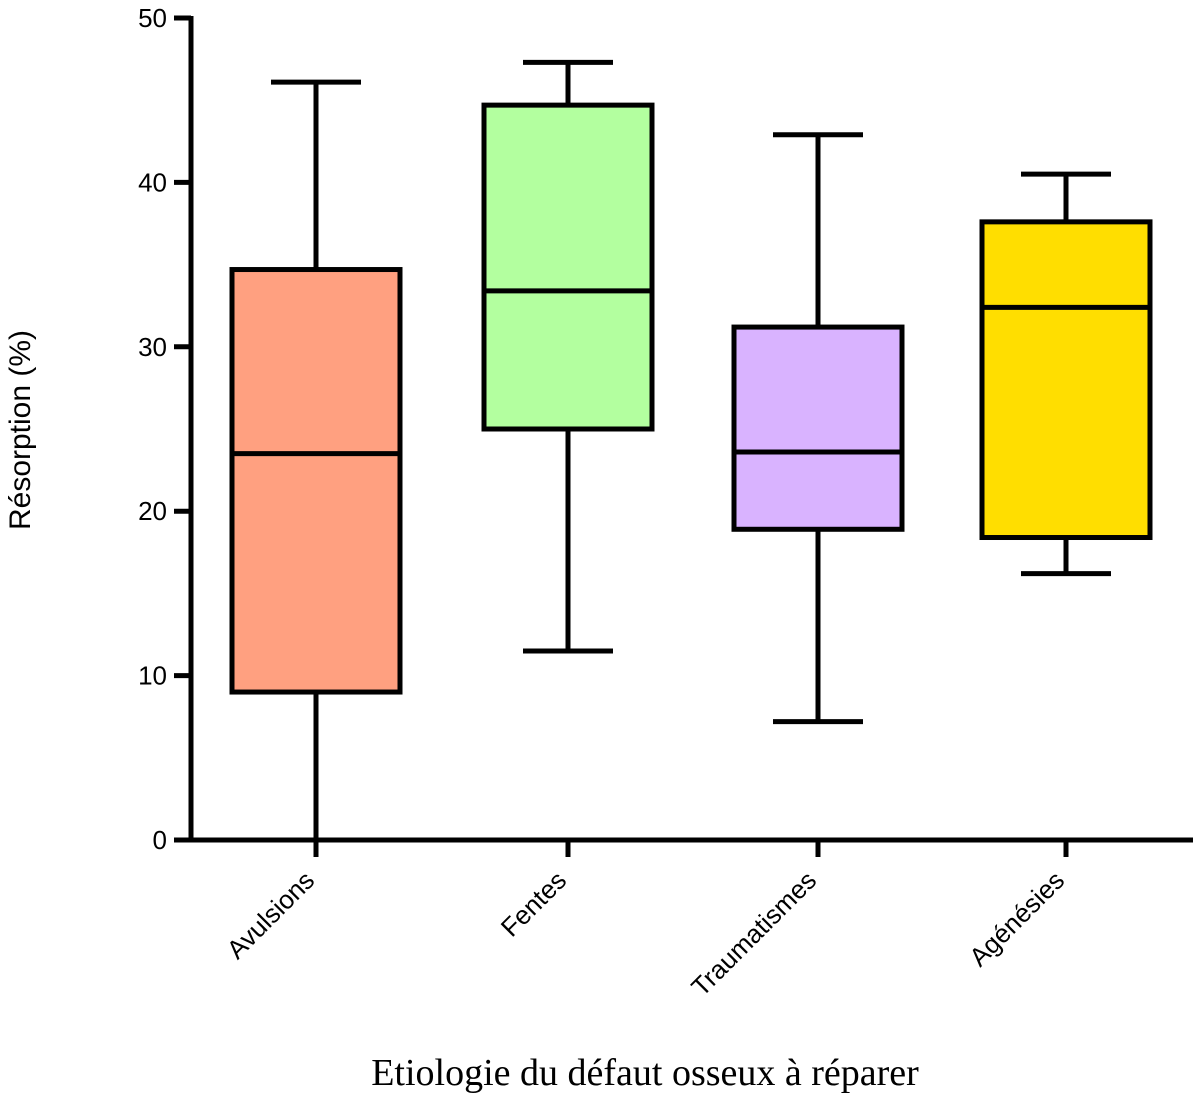 This screenshot has height=1099, width=1200. What do you see at coordinates (166, 429) in the screenshot?
I see `y-axis: 0 10 20 30 40 50` at bounding box center [166, 429].